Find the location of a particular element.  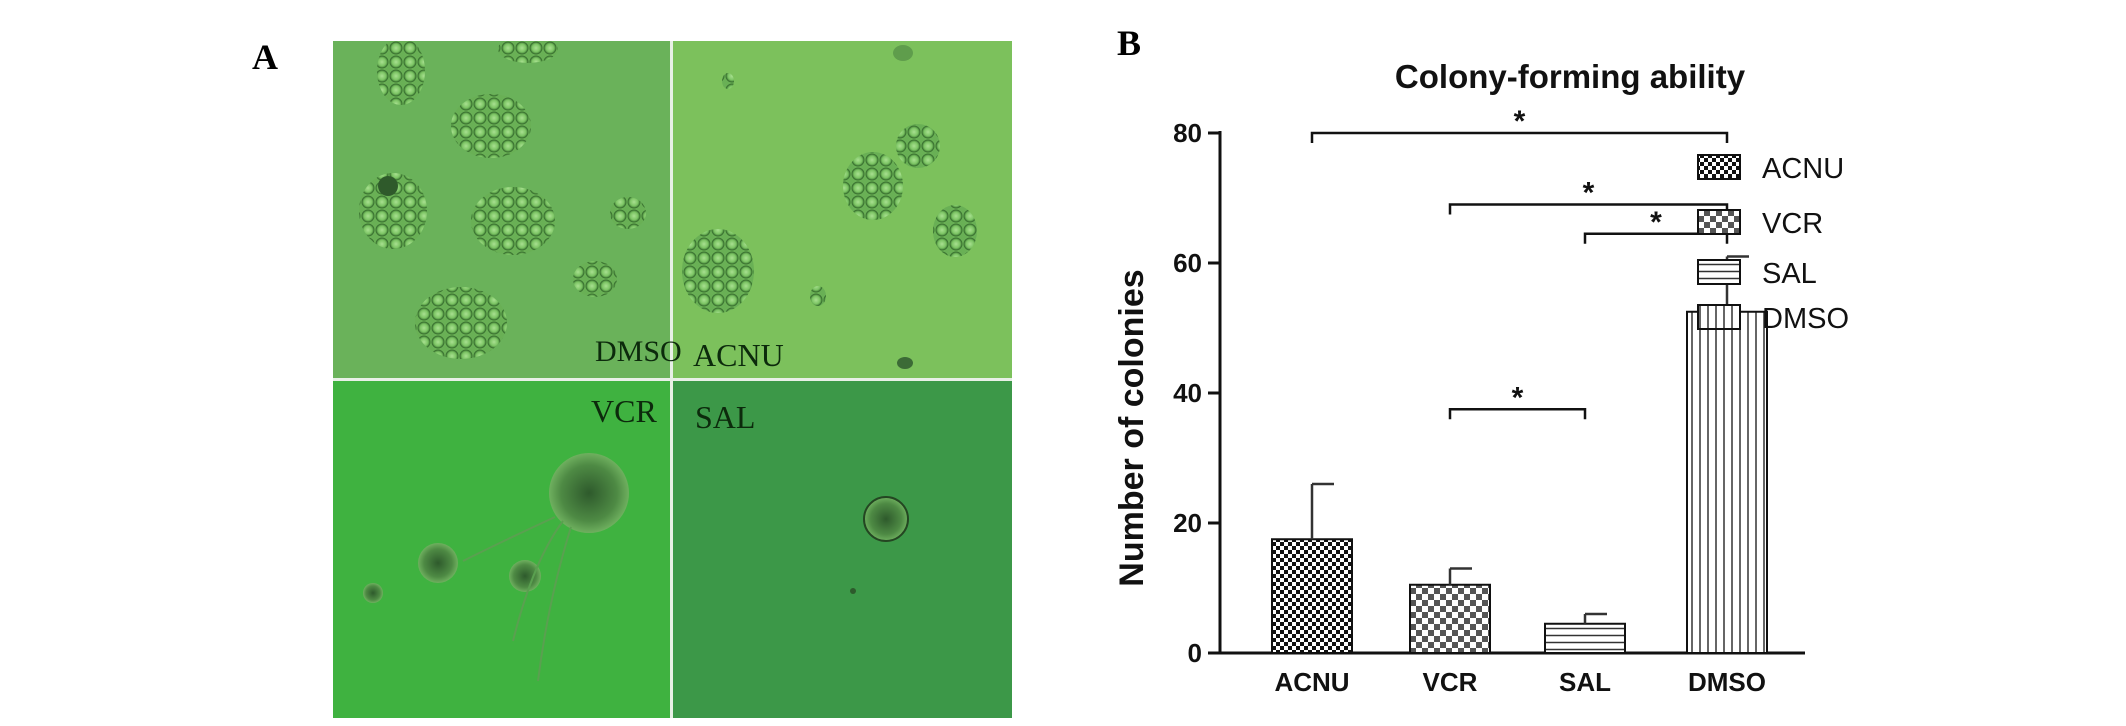

x-tick-labels: ACNU VCR SAL DMSO is located at coordinates (1520, 682).